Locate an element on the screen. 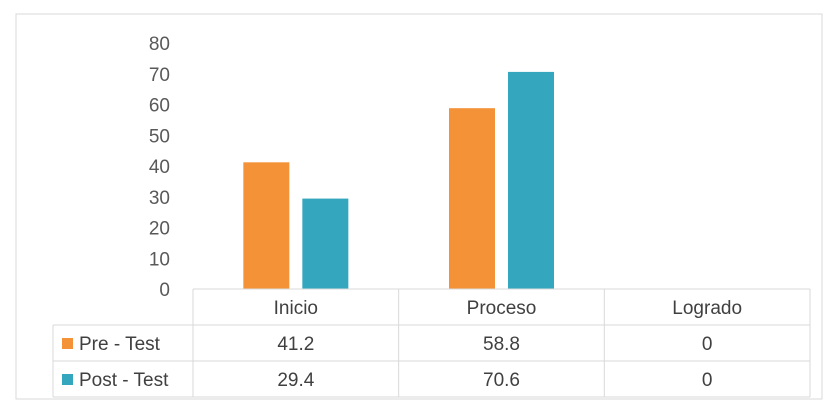 The image size is (830, 405). legend-label-pretest: Pre - Test is located at coordinates (120, 344).